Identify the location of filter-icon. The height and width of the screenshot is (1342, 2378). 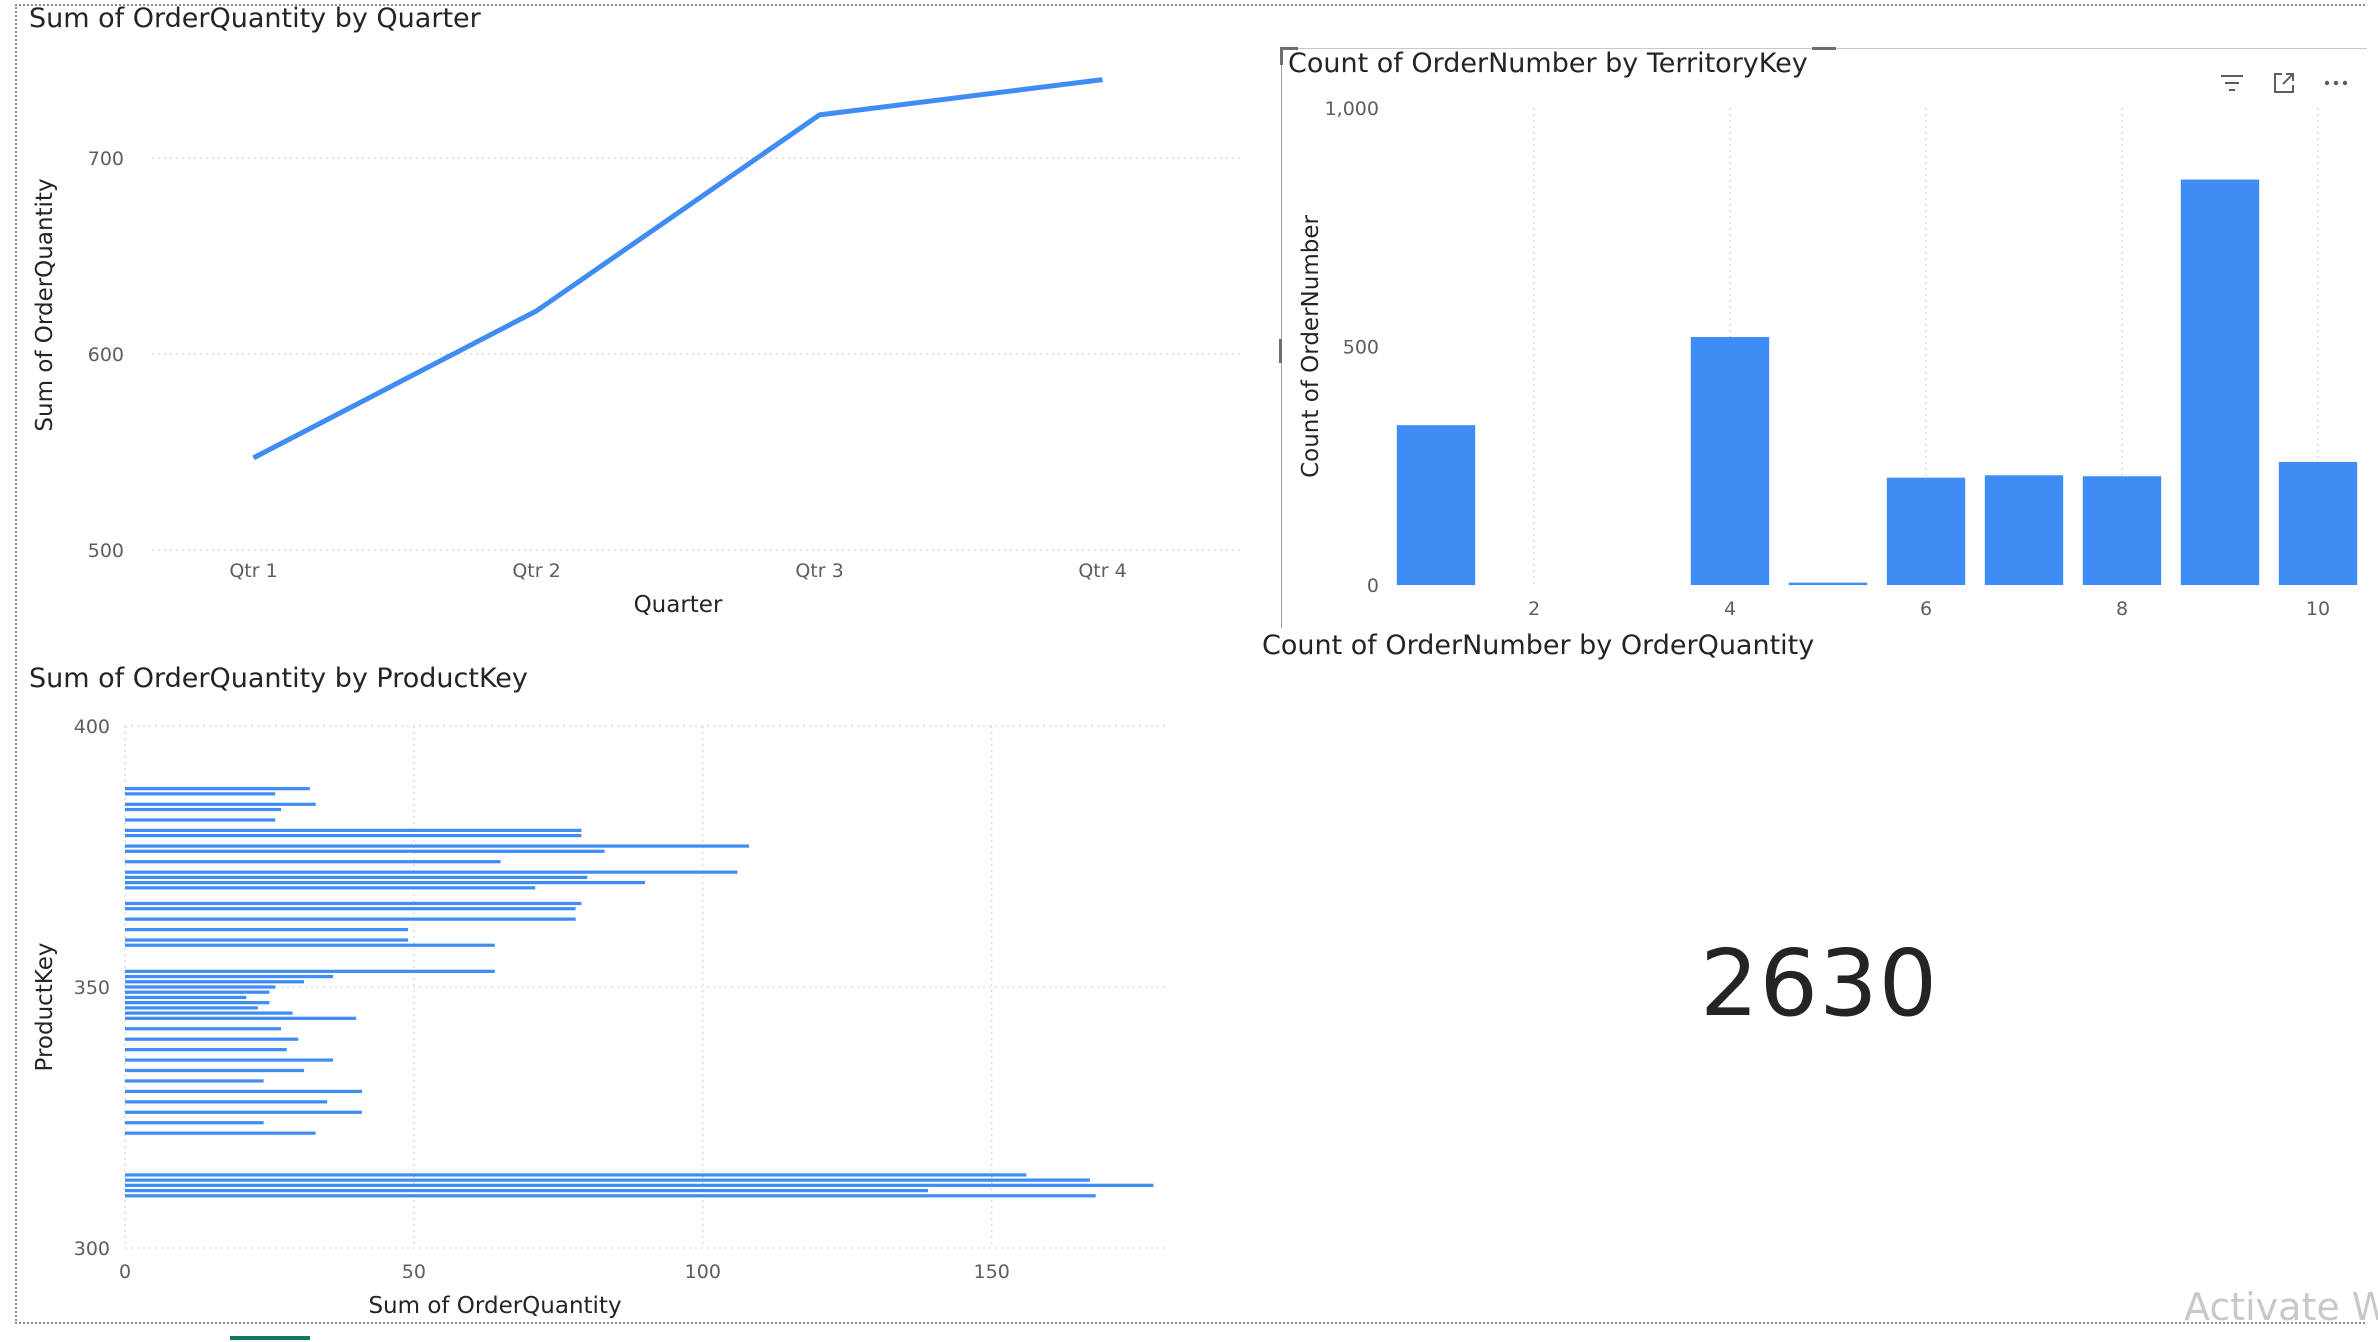
(2232, 83).